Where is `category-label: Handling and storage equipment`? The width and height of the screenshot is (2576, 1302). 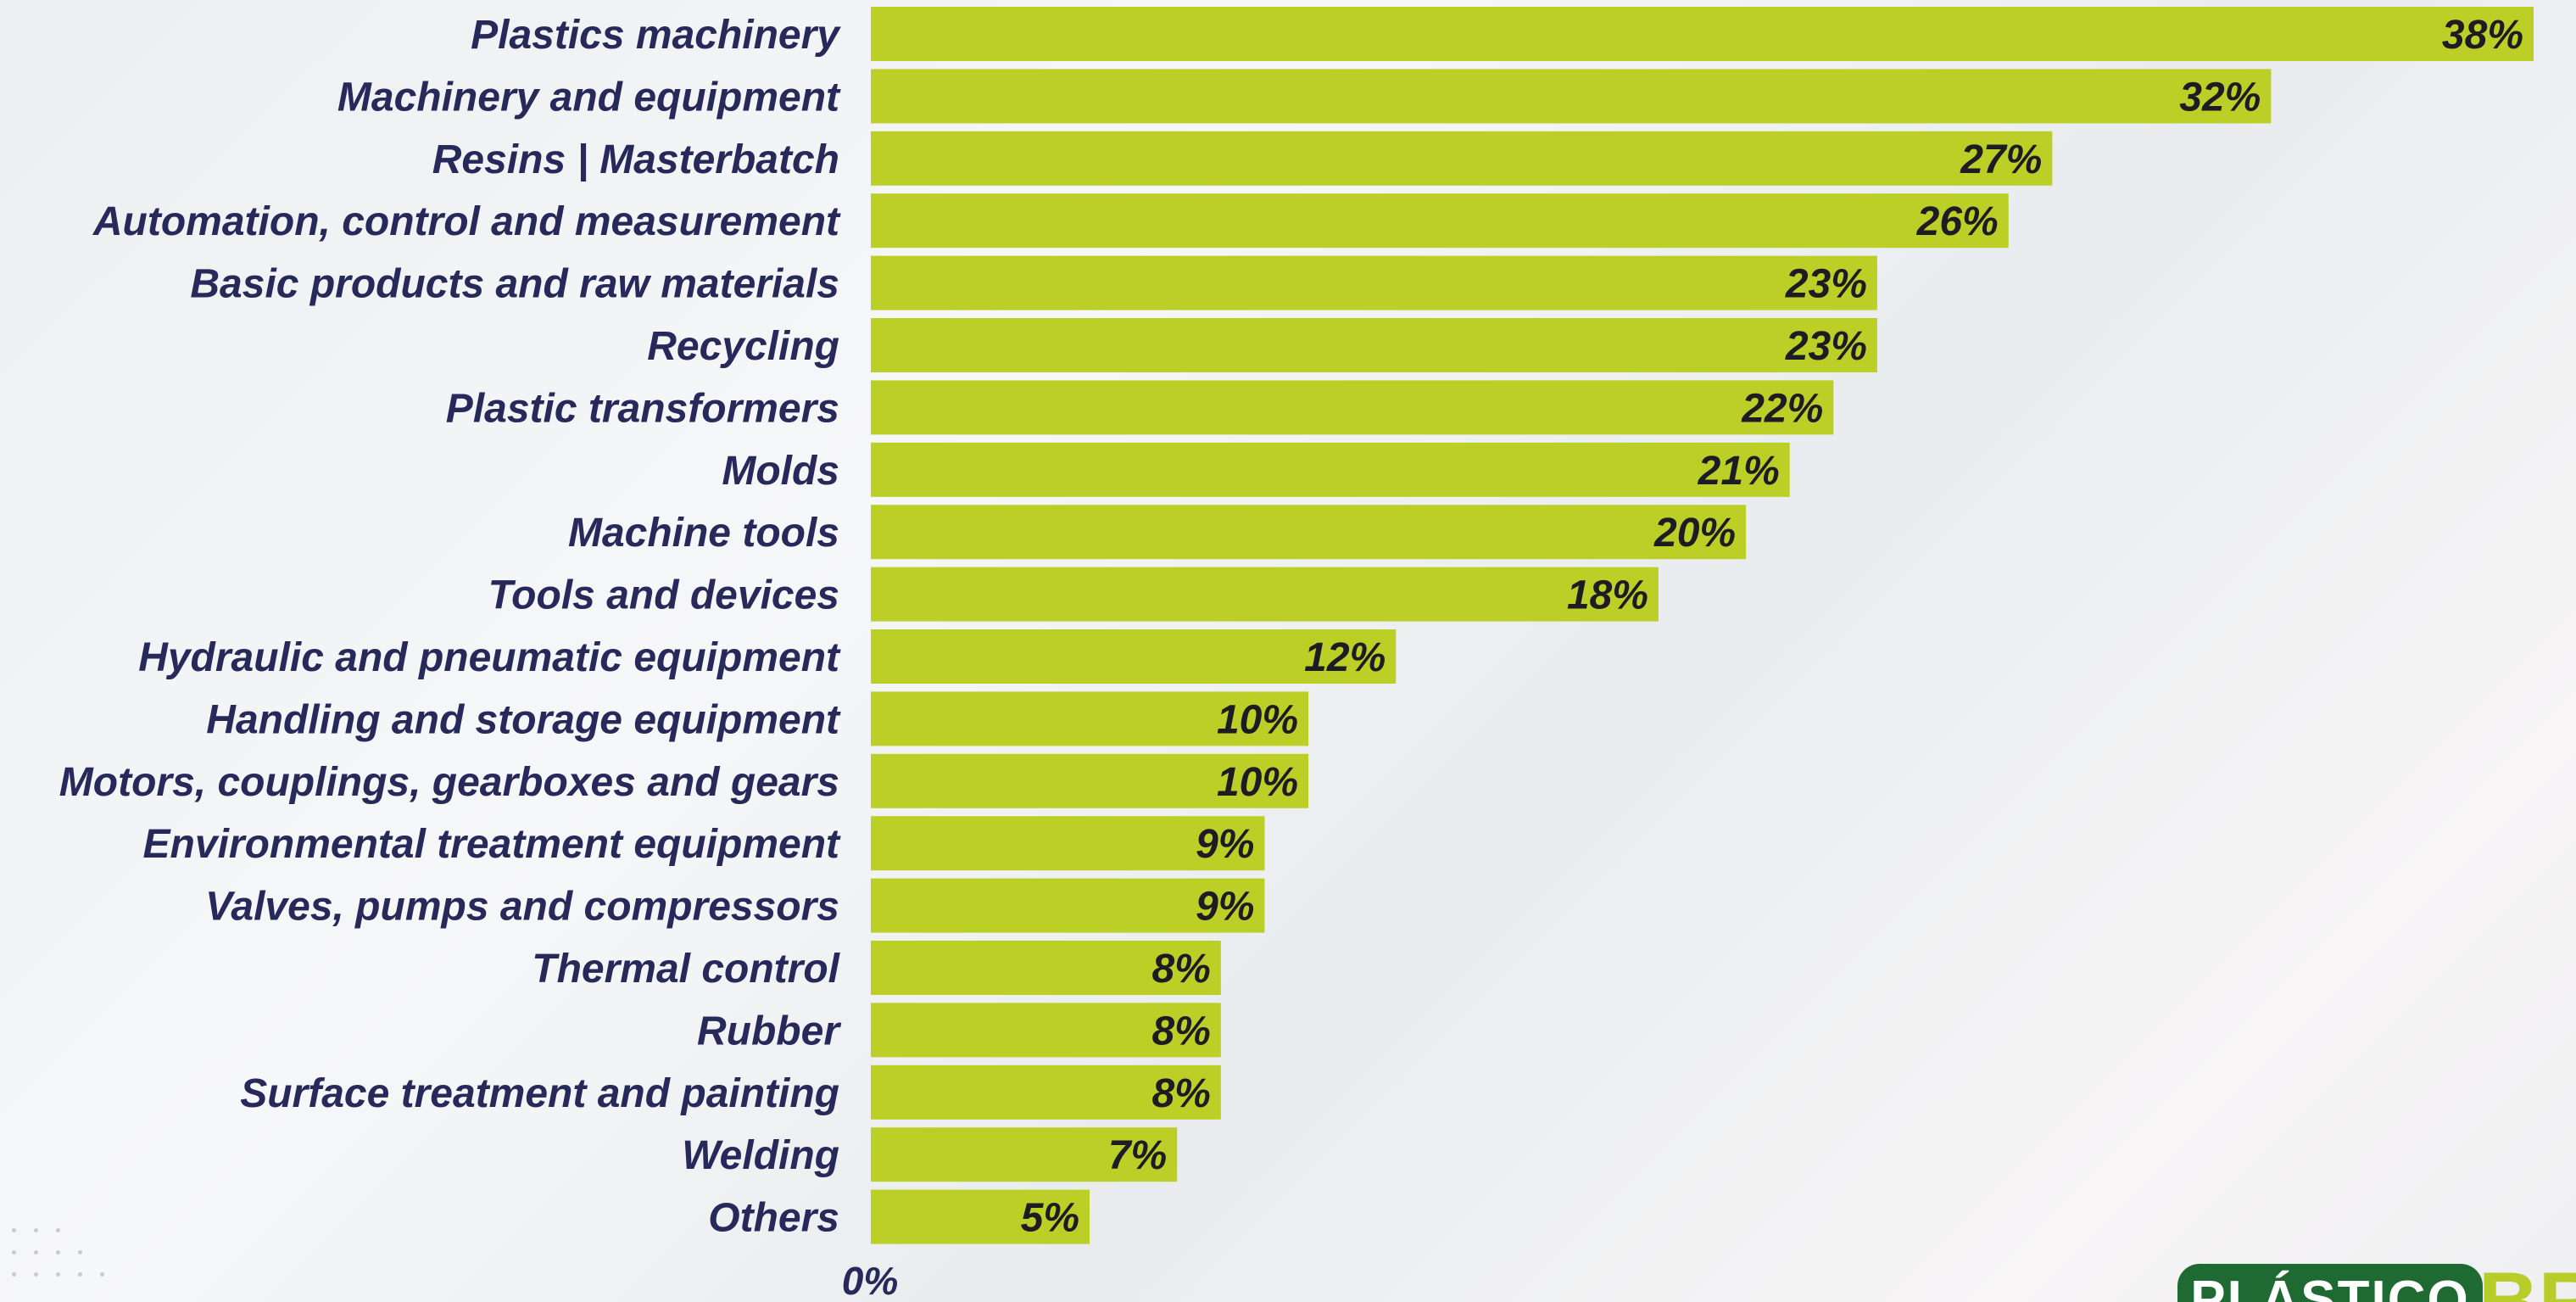
category-label: Handling and storage equipment is located at coordinates (523, 720).